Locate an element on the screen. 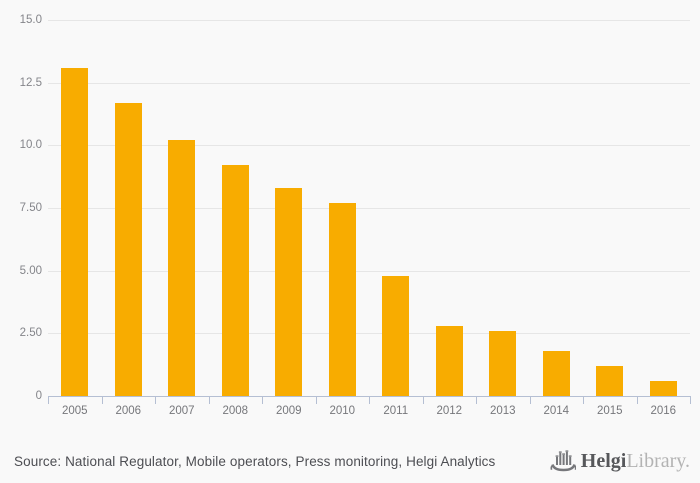  bar-2005 is located at coordinates (75, 231).